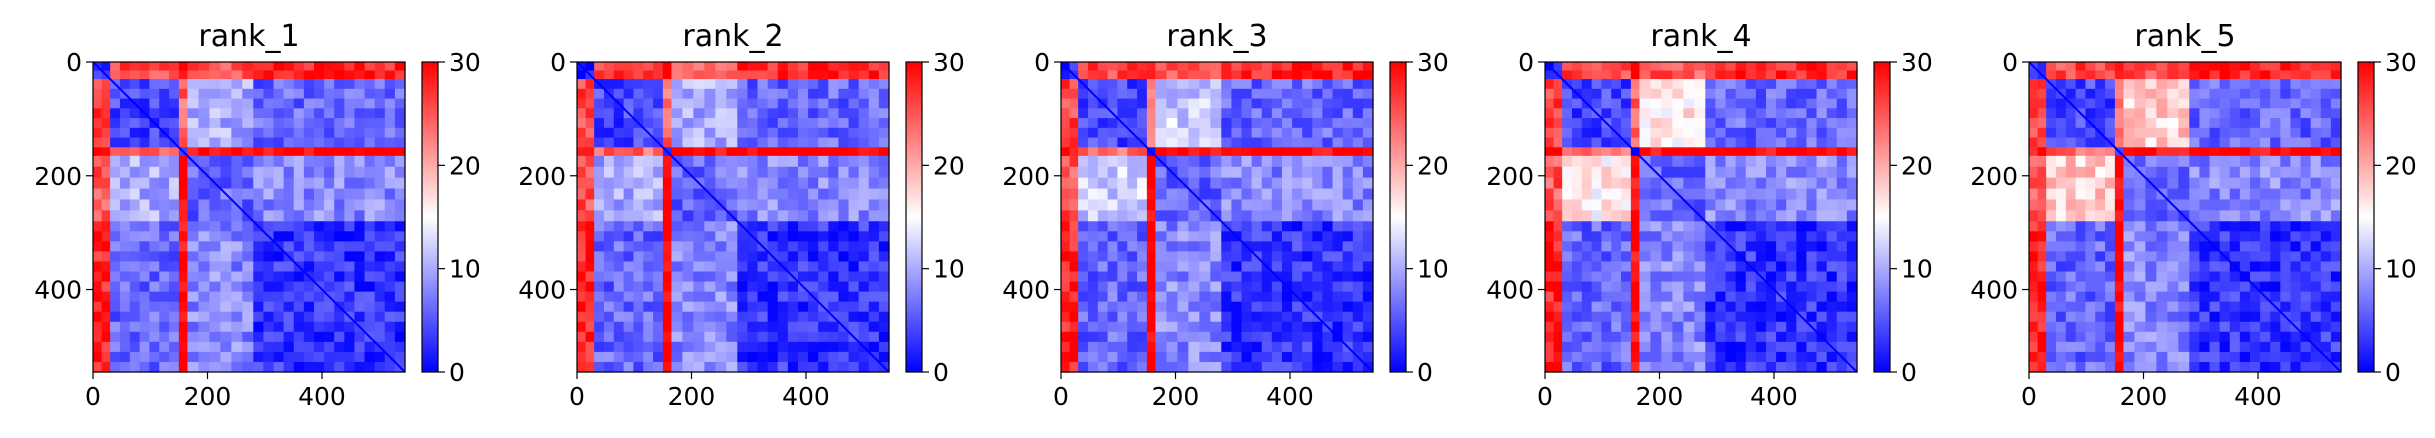 This screenshot has width=2435, height=438. I want to click on x-tick-label: 200, so click(692, 396).